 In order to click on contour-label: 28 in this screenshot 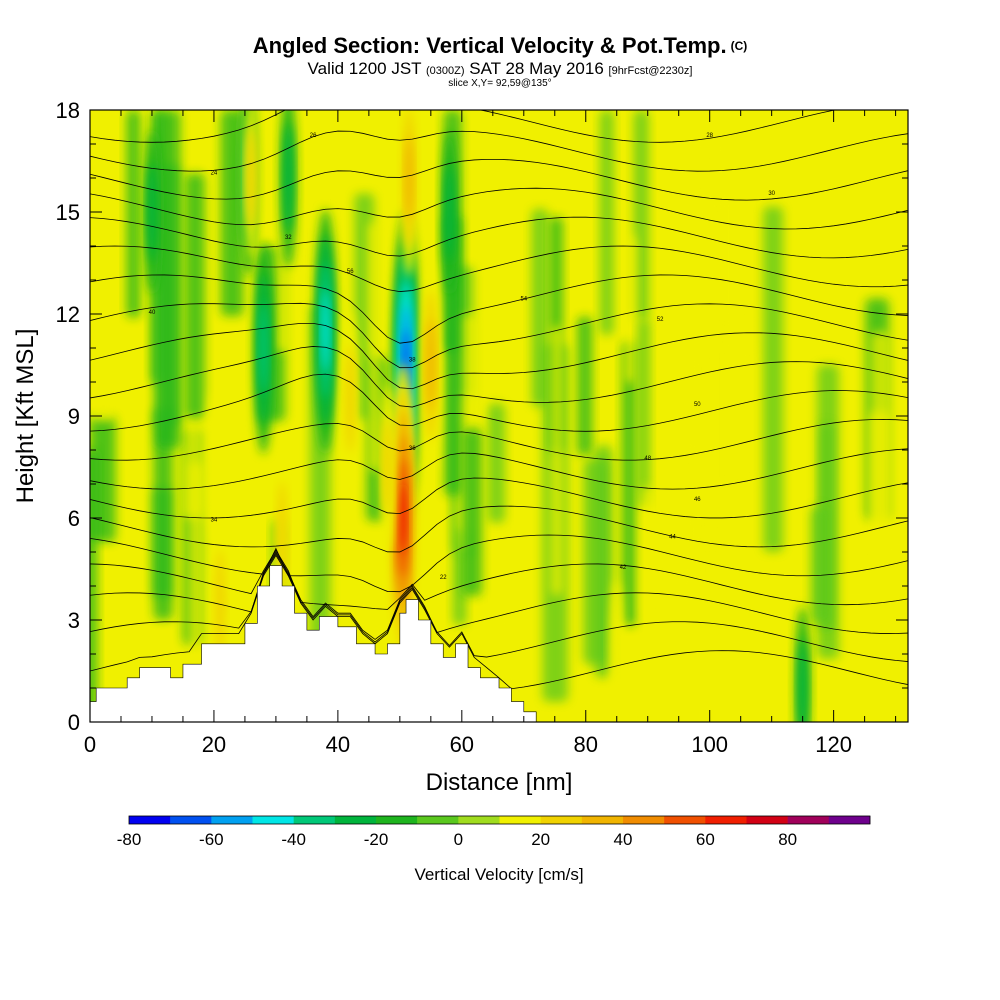, I will do `click(709, 136)`.